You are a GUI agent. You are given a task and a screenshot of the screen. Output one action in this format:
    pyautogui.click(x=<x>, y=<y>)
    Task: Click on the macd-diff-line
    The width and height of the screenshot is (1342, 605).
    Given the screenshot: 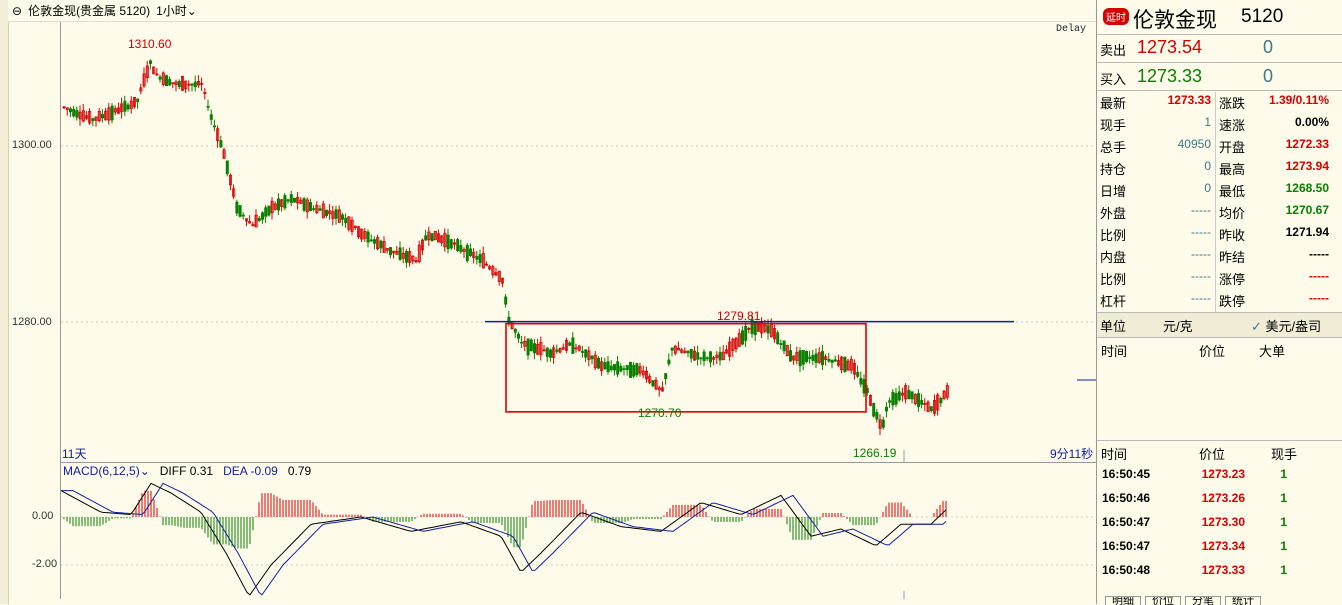 What is the action you would take?
    pyautogui.click(x=503, y=539)
    